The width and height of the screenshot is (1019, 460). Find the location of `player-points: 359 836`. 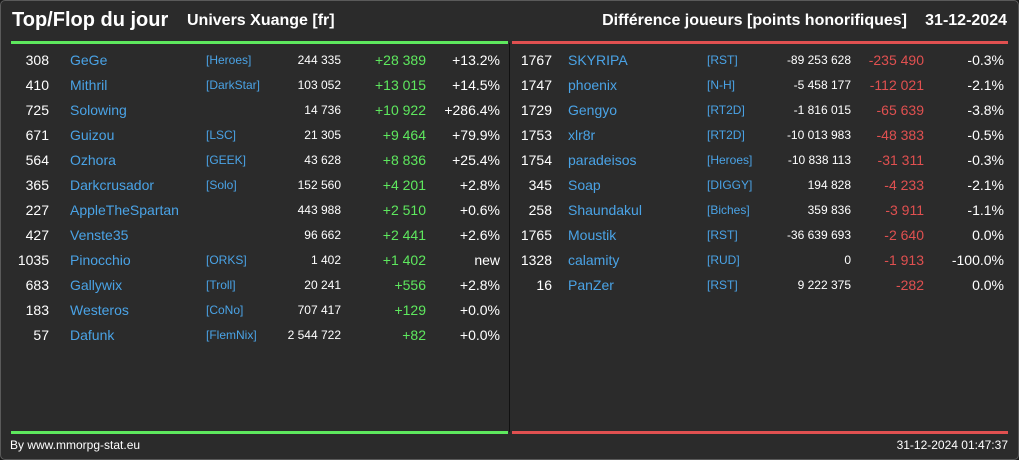

player-points: 359 836 is located at coordinates (829, 210).